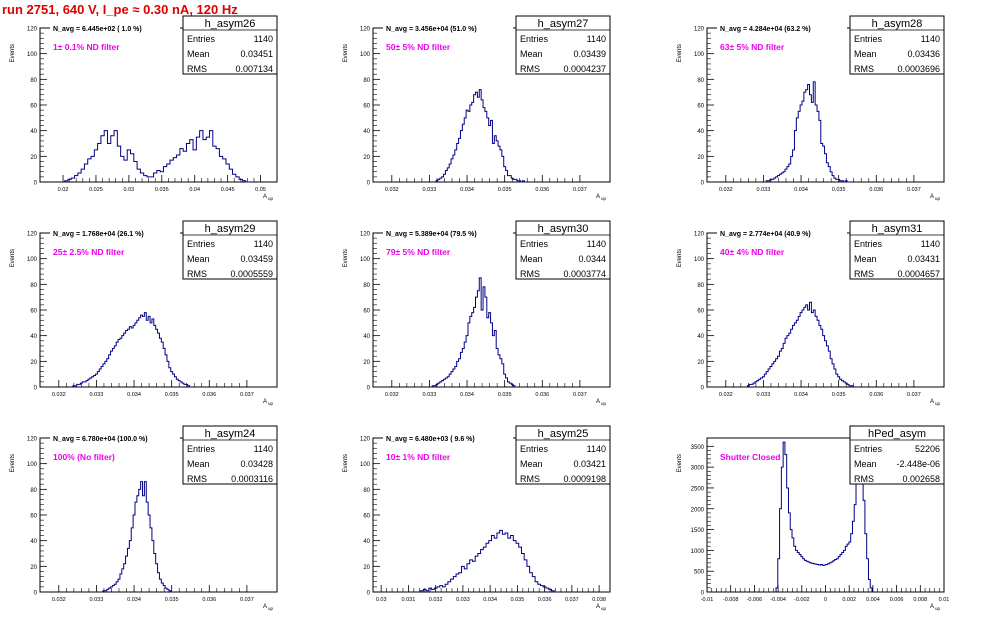  I want to click on y-tick-label: 80, so click(33, 286).